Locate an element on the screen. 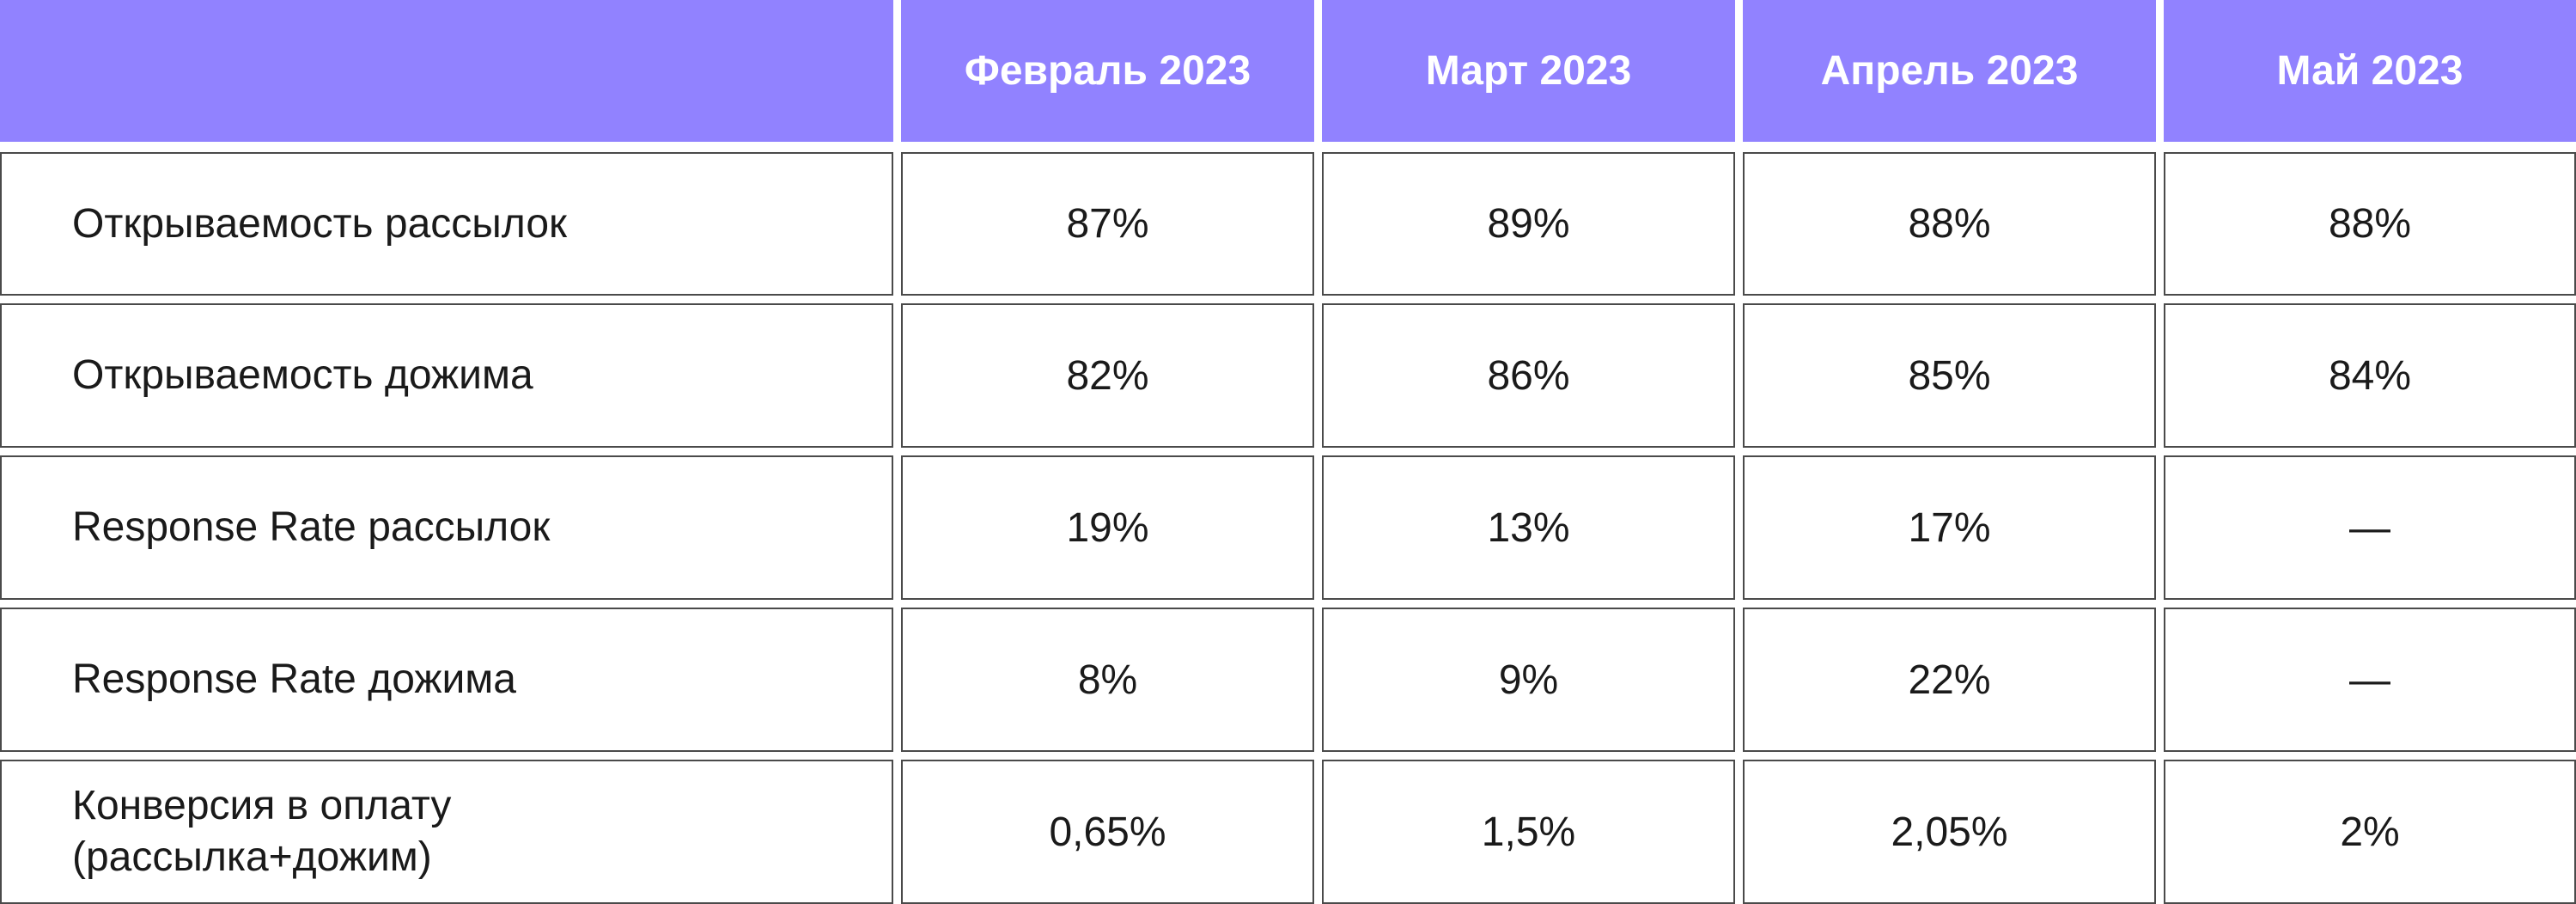 Image resolution: width=2576 pixels, height=904 pixels. table-cell-value: 19% is located at coordinates (1107, 527).